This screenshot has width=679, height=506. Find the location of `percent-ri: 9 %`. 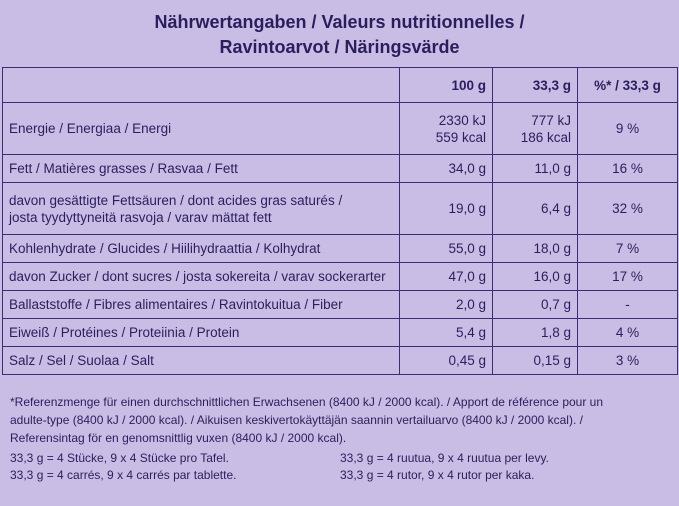

percent-ri: 9 % is located at coordinates (627, 128).